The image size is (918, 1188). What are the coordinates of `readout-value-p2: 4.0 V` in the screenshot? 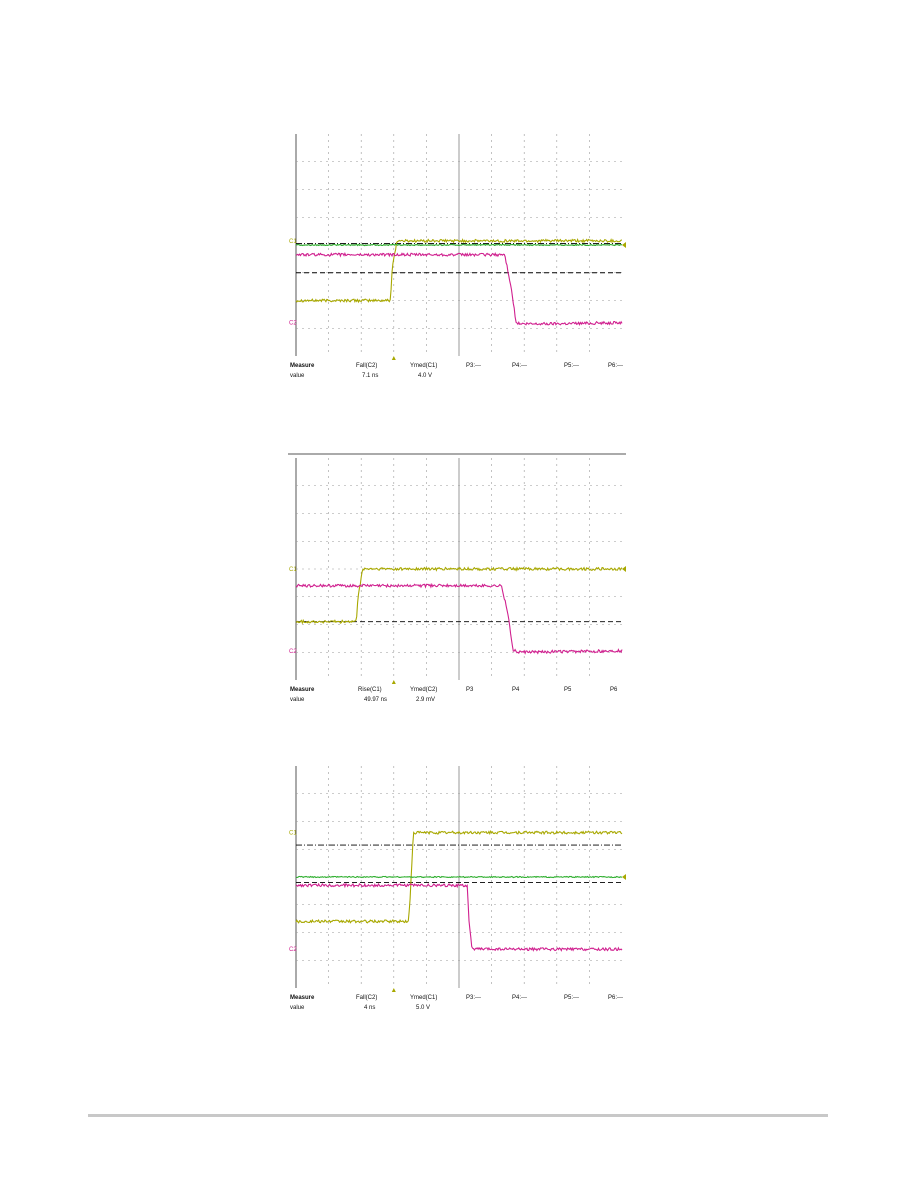 It's located at (425, 376).